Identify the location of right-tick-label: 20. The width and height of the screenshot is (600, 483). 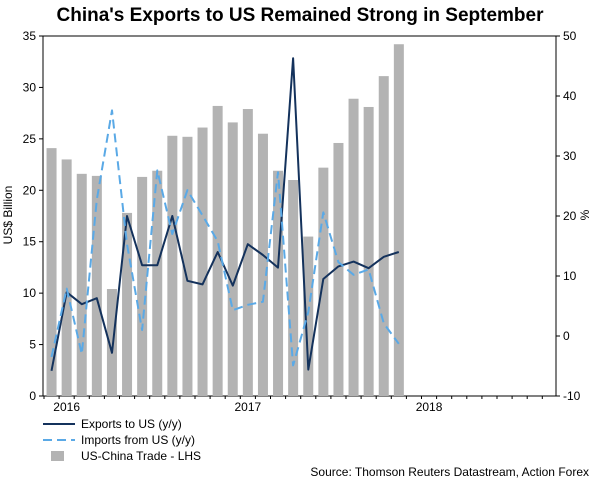
(570, 216).